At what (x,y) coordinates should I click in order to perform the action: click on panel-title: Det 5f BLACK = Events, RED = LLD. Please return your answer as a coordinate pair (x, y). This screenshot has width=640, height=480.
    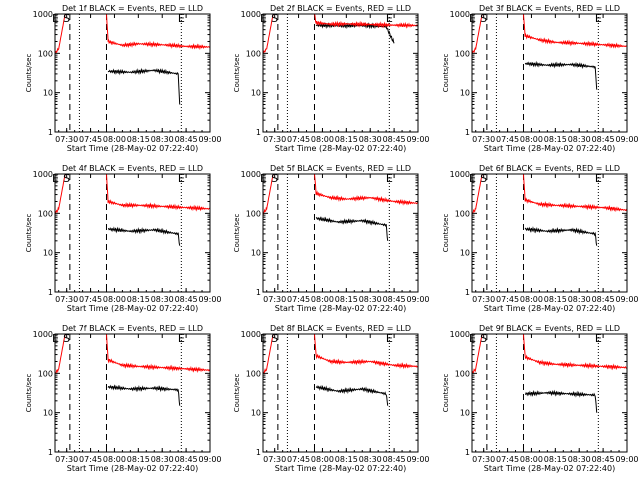
    Looking at the image, I should click on (340, 168).